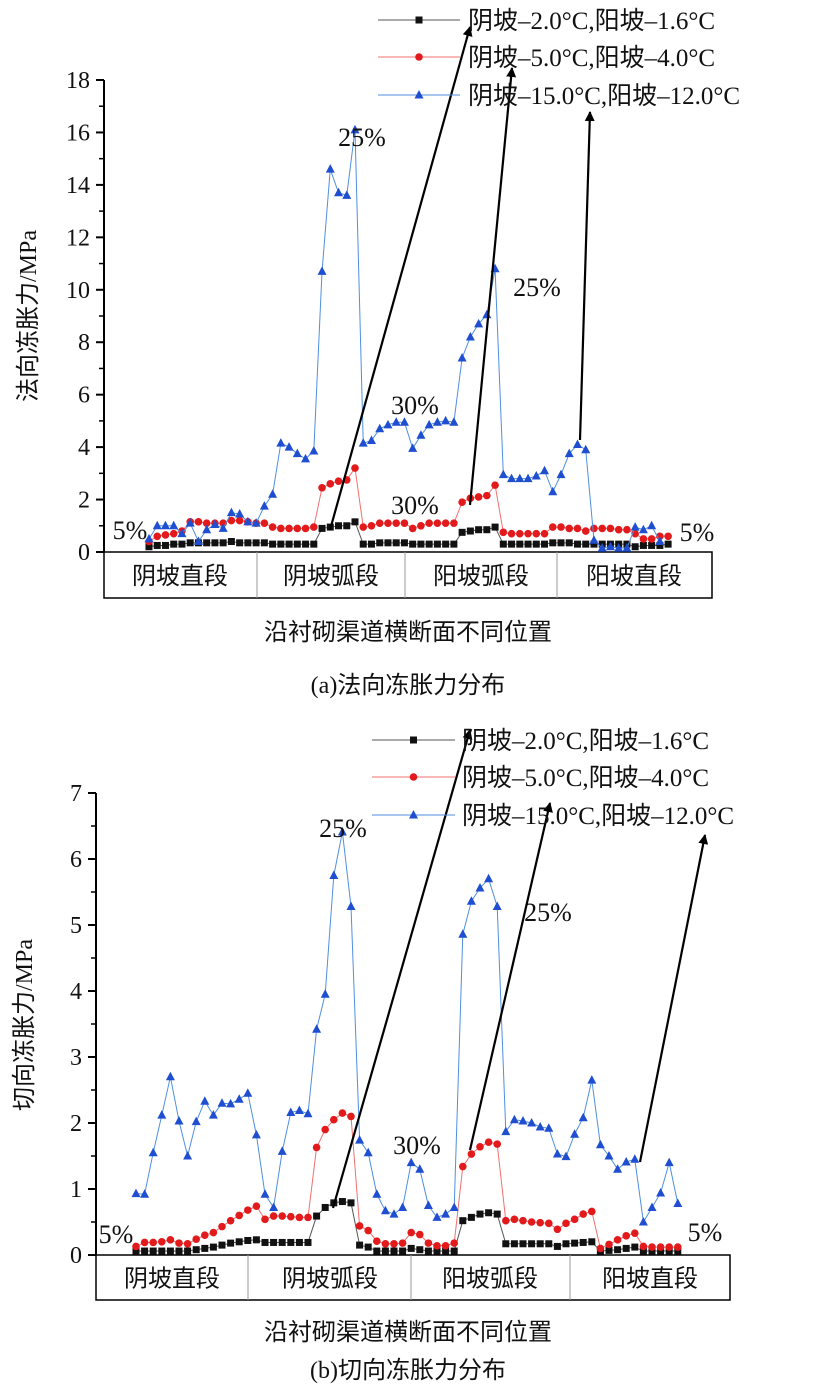 The width and height of the screenshot is (828, 1390). I want to click on percent-annotation: 30%, so click(415, 405).